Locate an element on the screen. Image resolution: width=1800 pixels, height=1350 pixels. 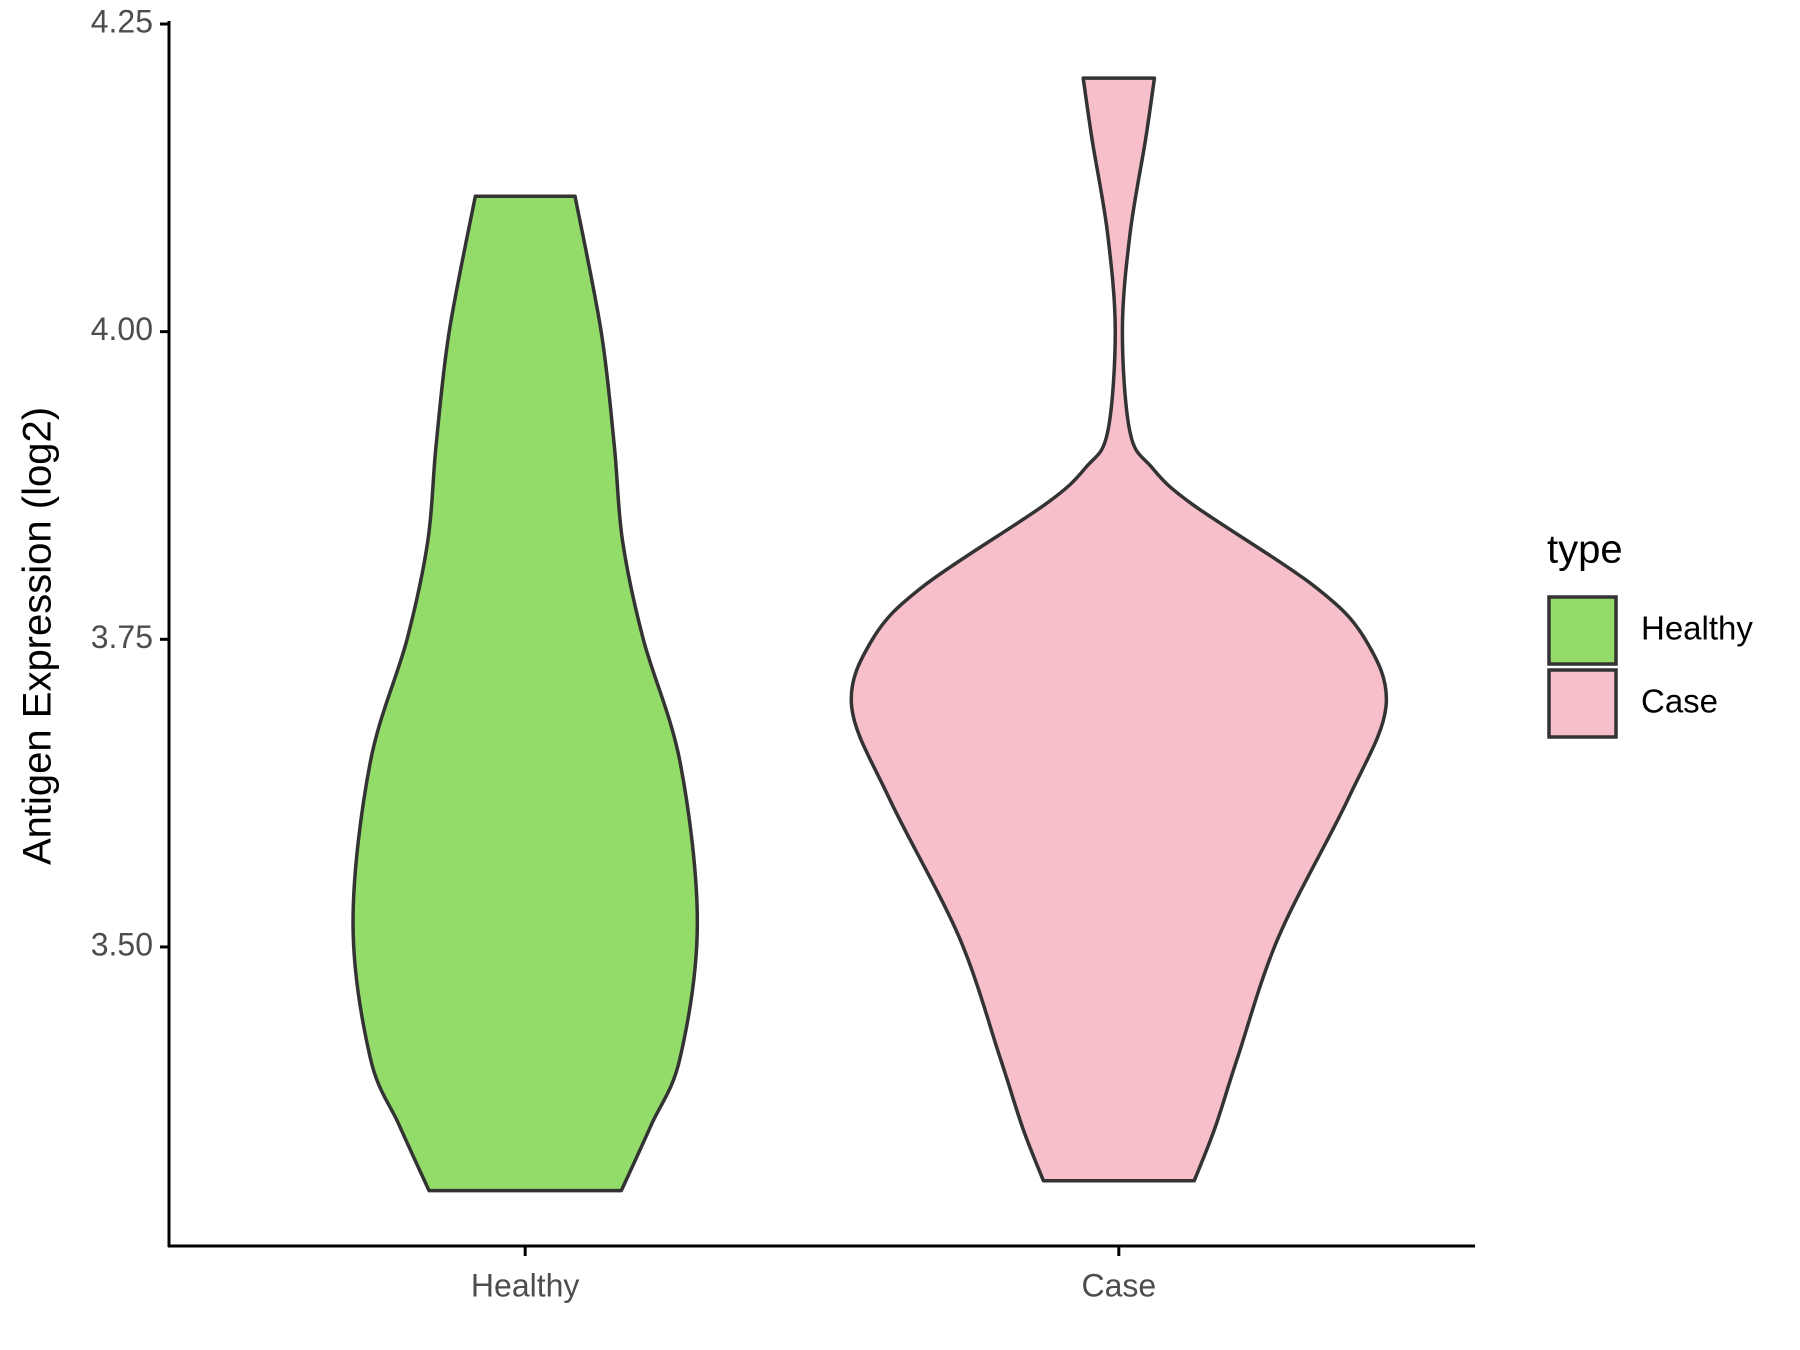
y-tick-label: 3.75 is located at coordinates (122, 637).